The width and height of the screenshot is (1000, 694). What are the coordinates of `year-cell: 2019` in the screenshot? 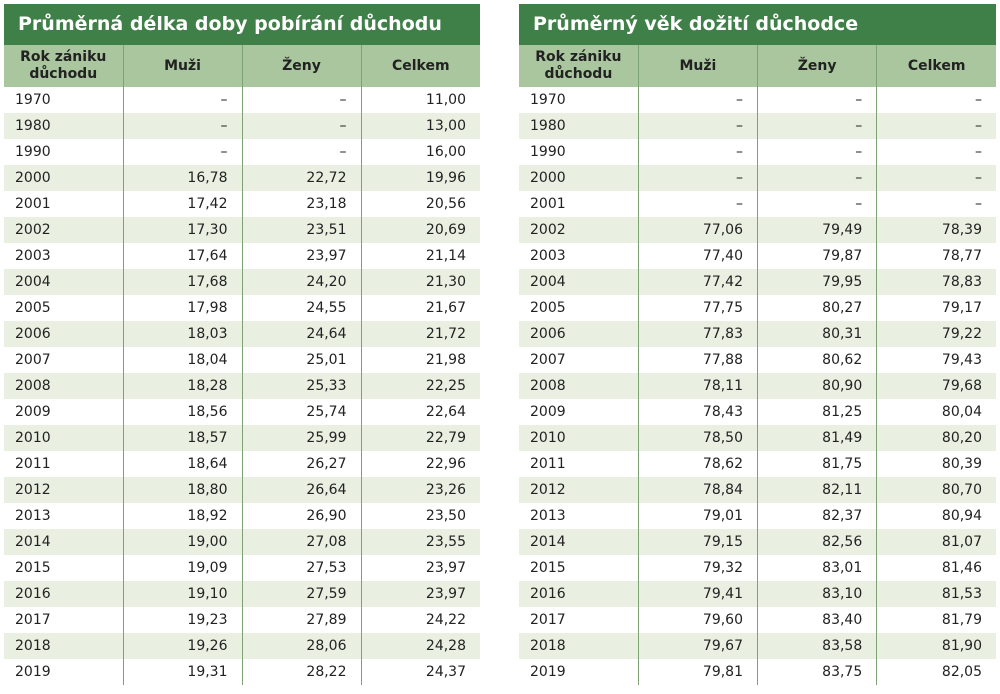 It's located at (63, 672).